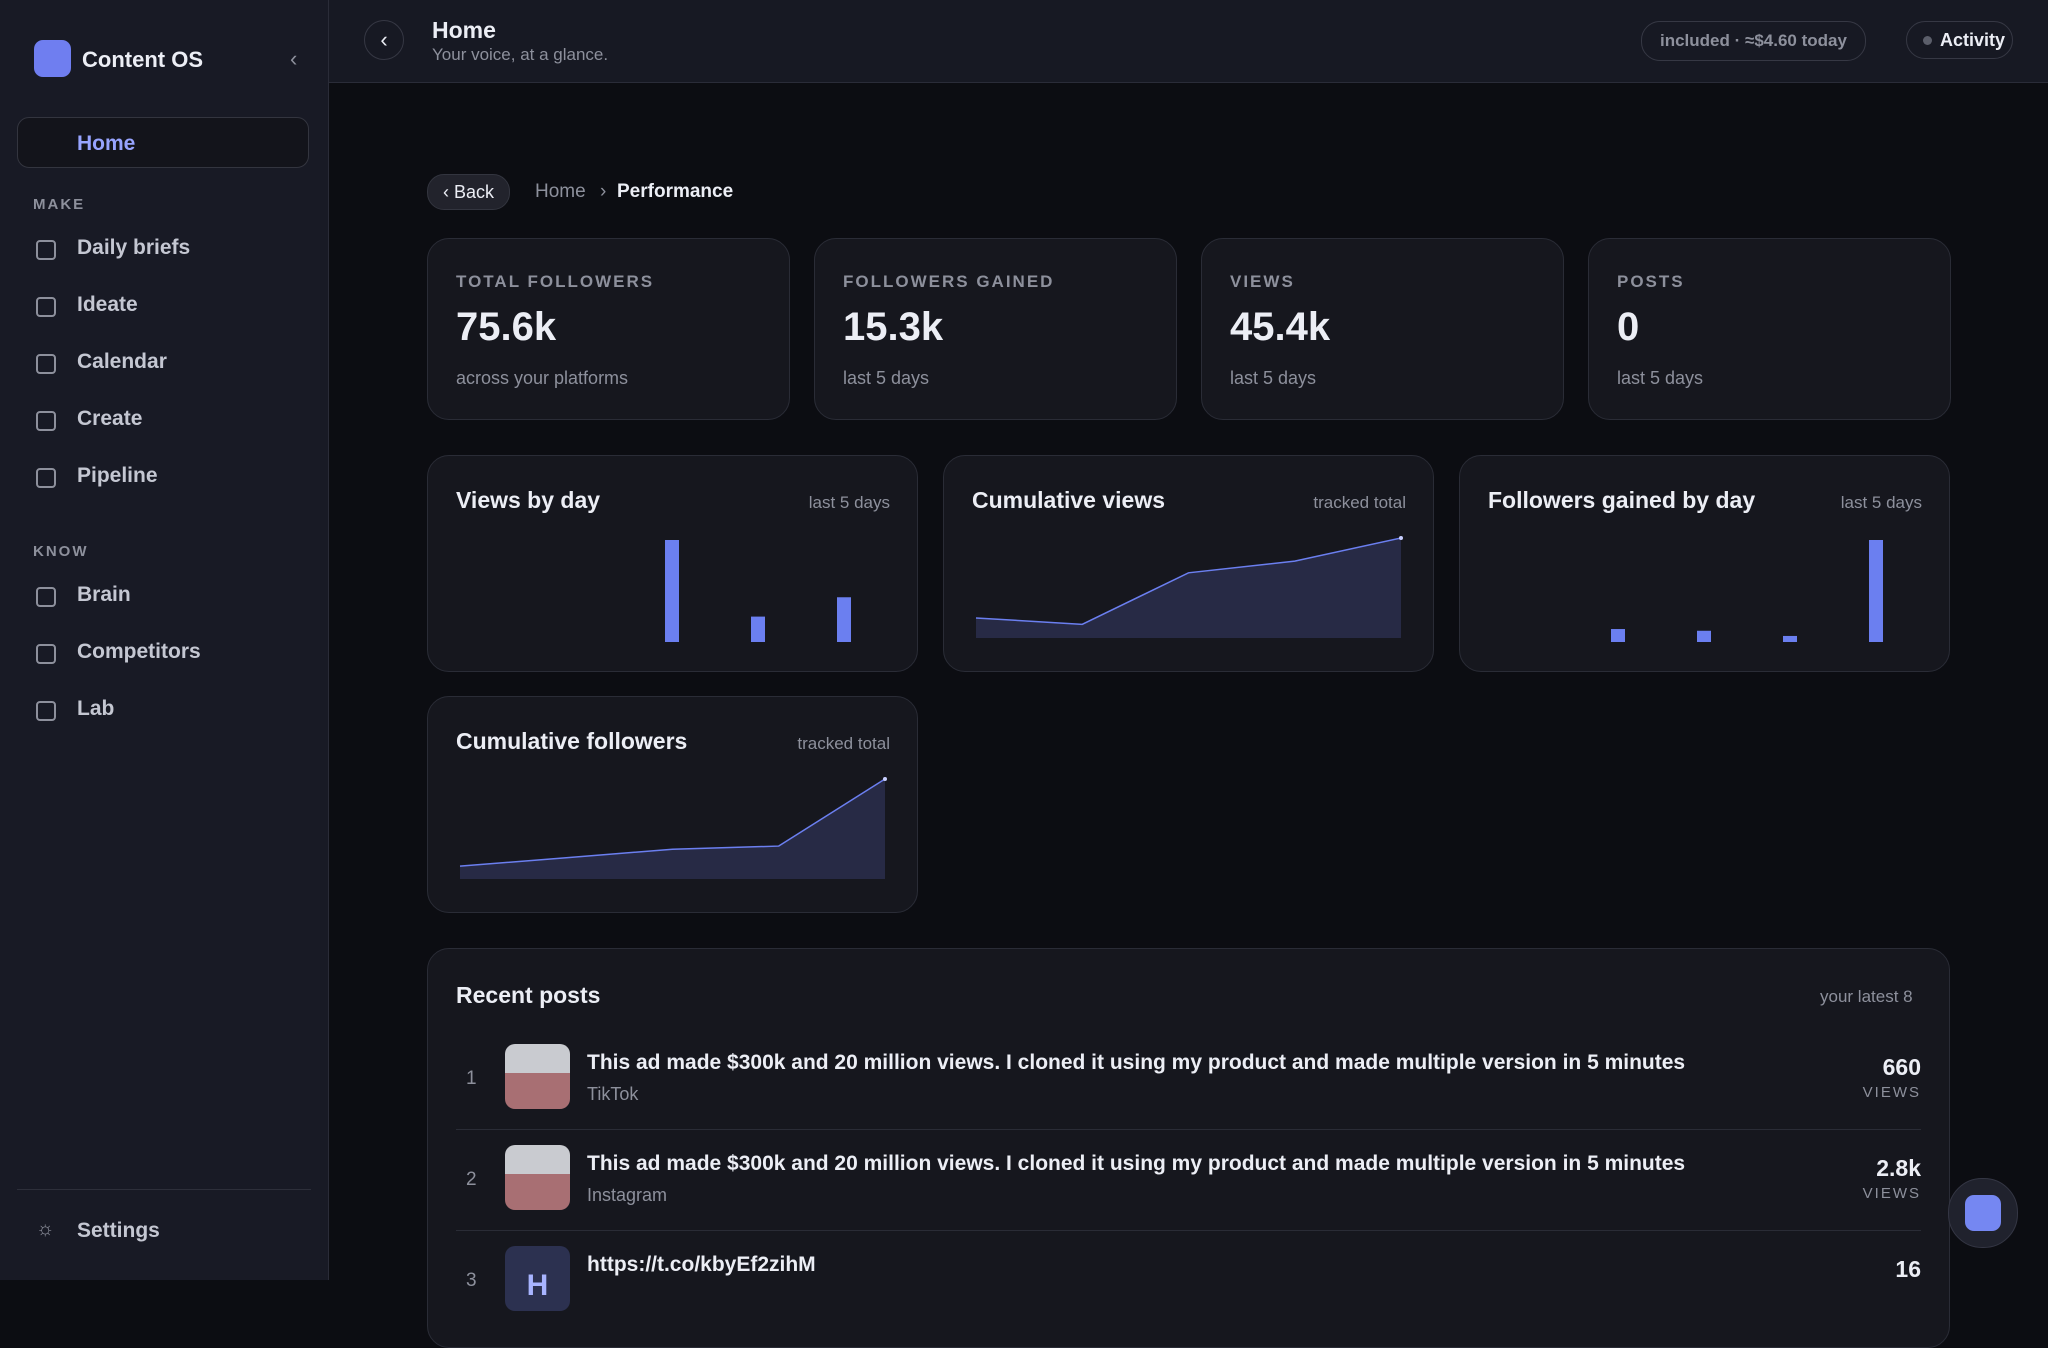  I want to click on crumb-back: ‹ Back, so click(469, 192).